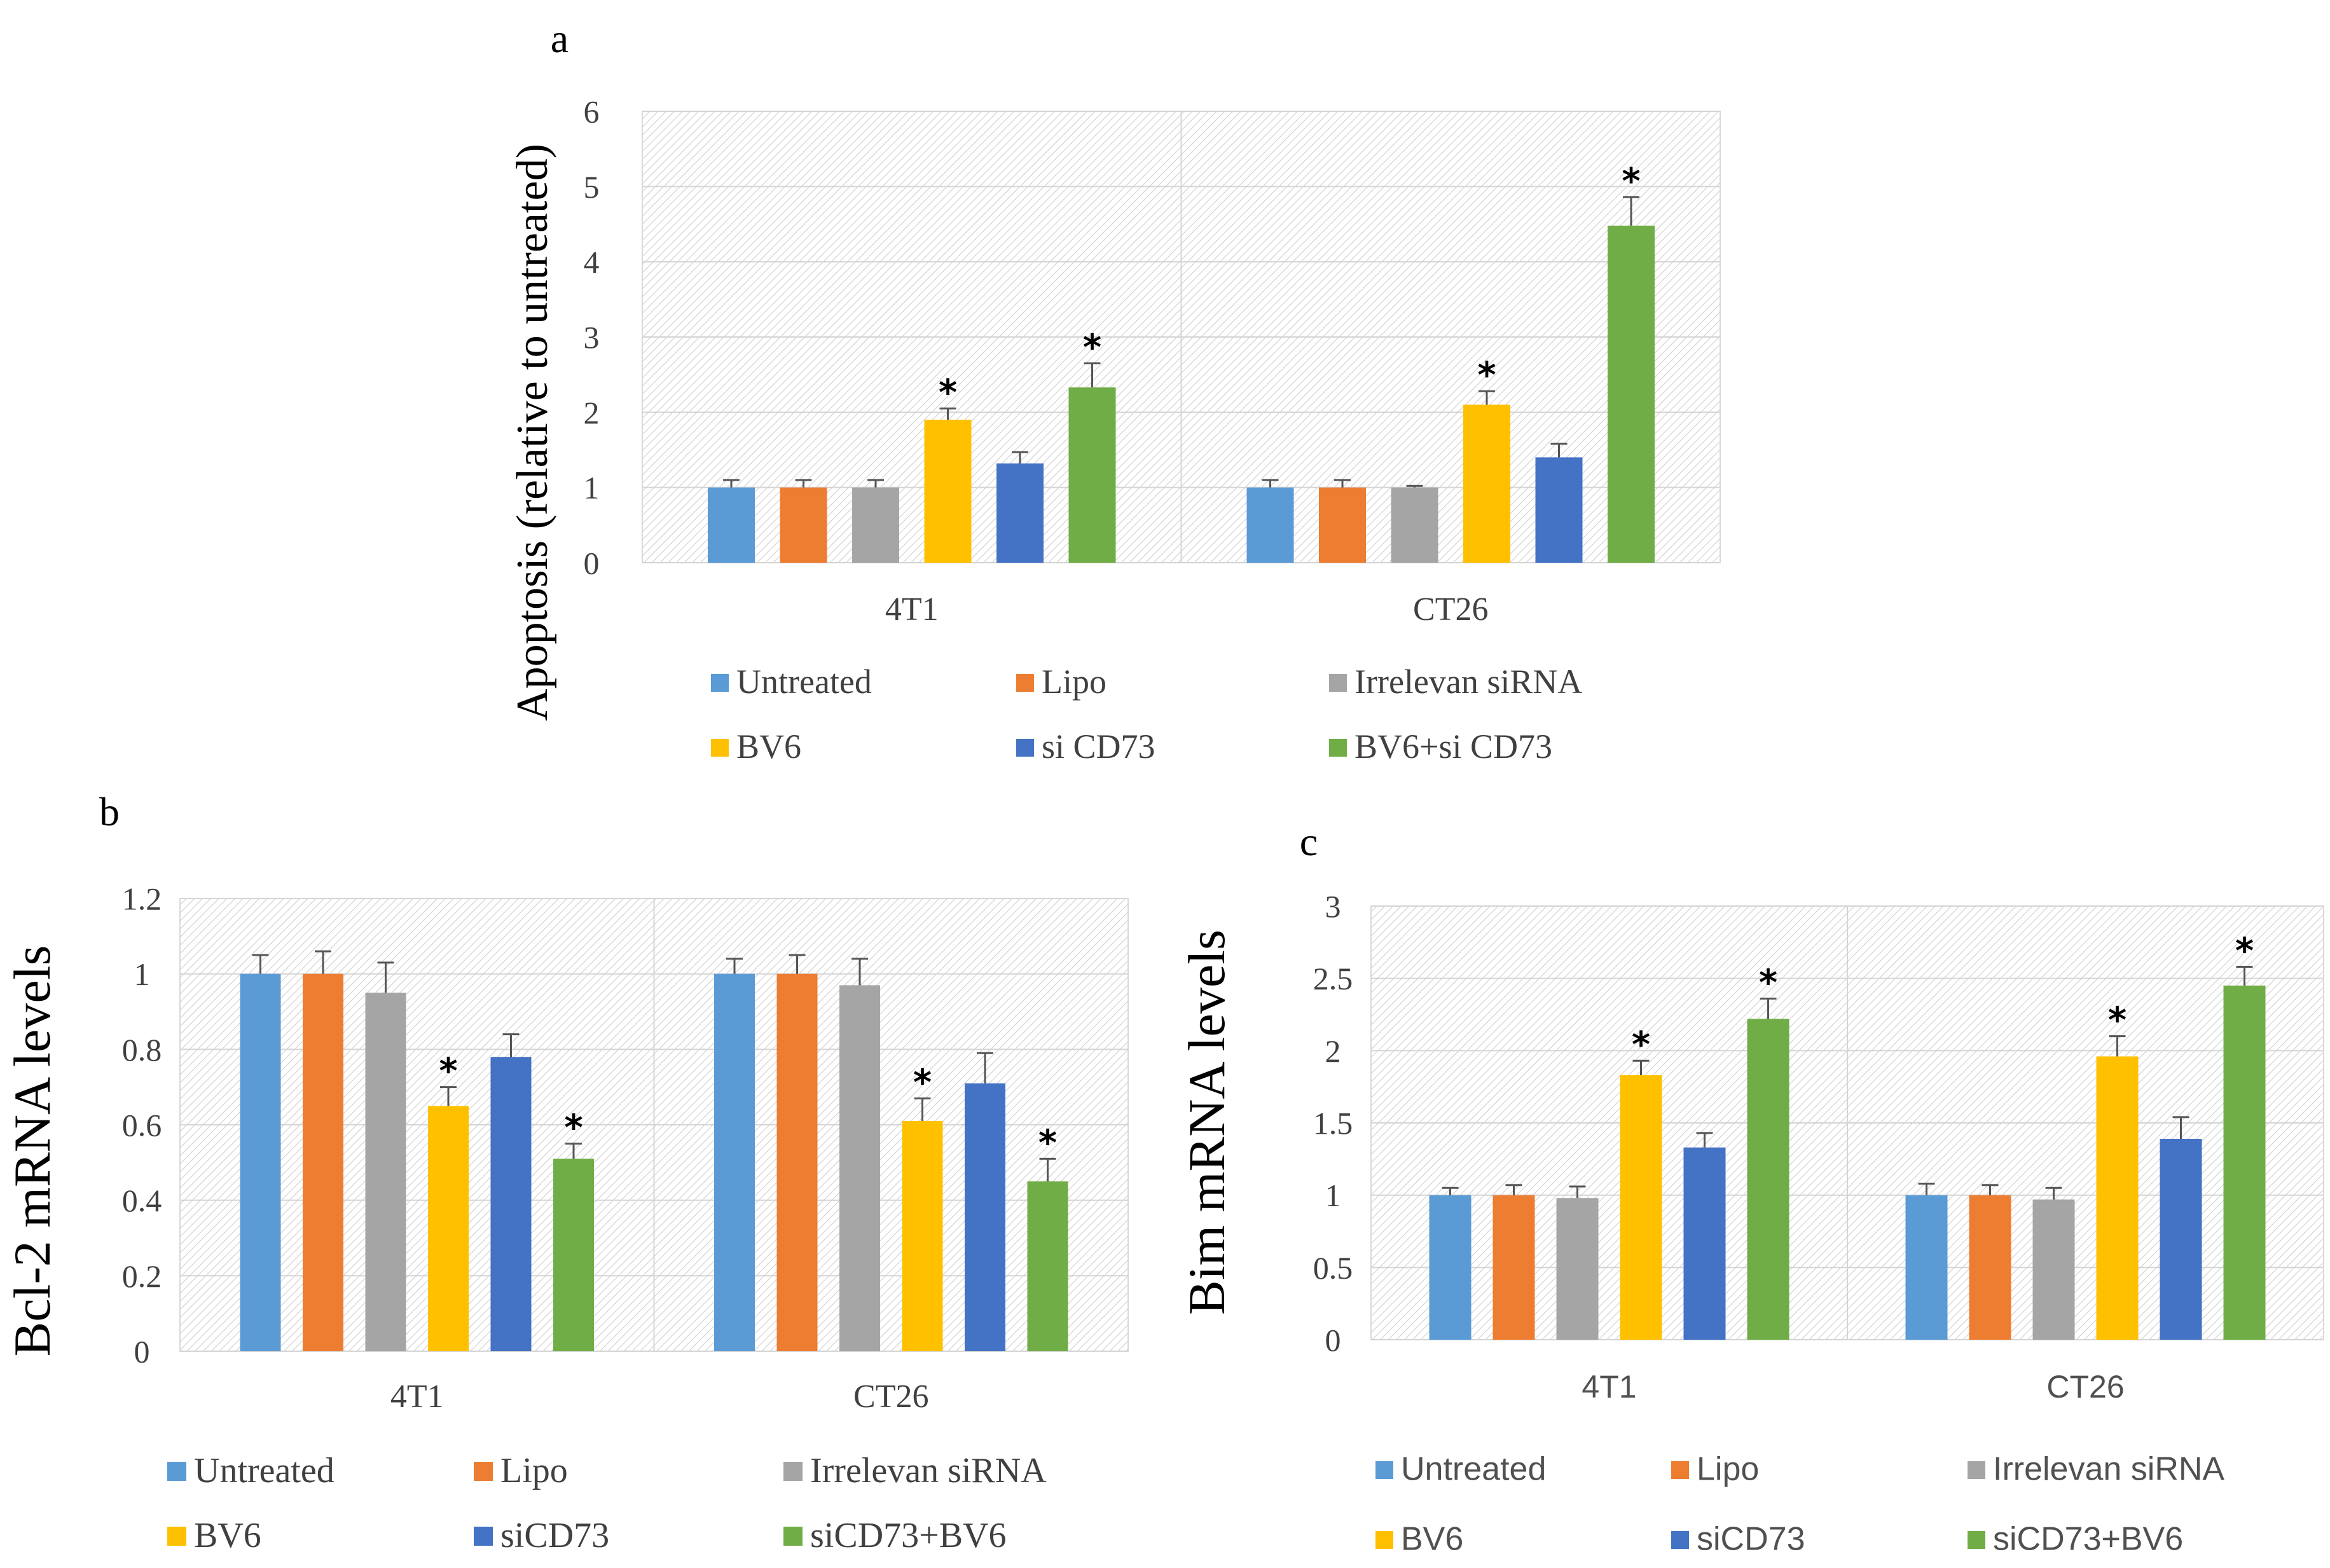  I want to click on legend-label: BV6+si CD73, so click(1453, 746).